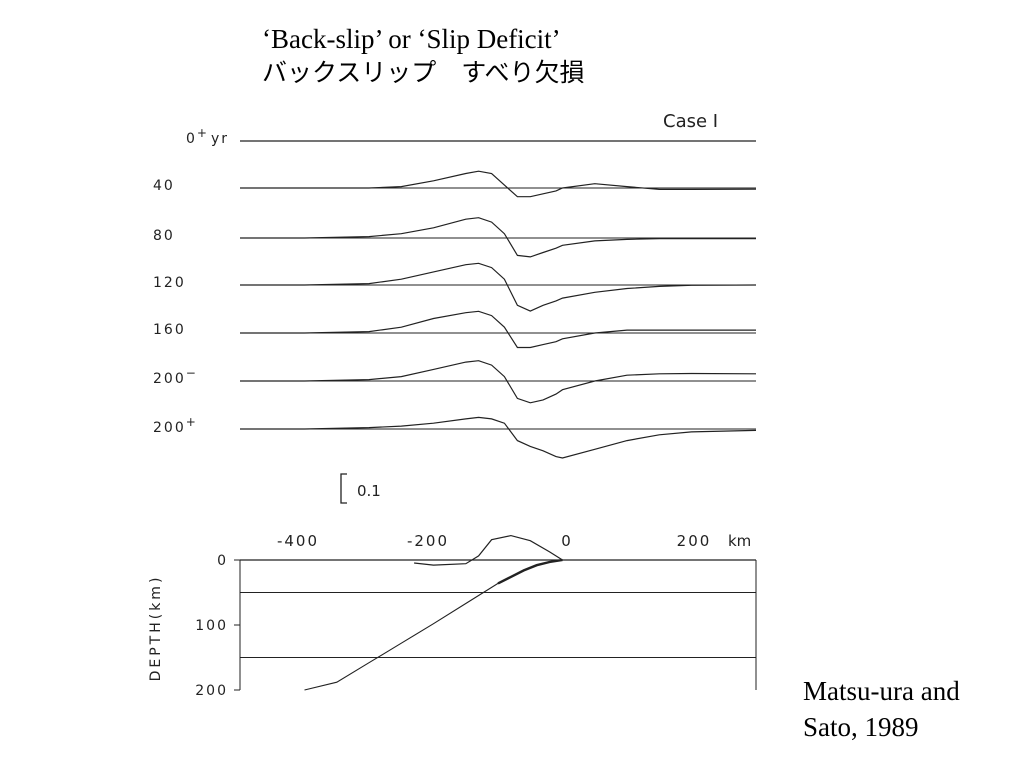 This screenshot has width=1024, height=768. I want to click on depth-panel, so click(498, 612).